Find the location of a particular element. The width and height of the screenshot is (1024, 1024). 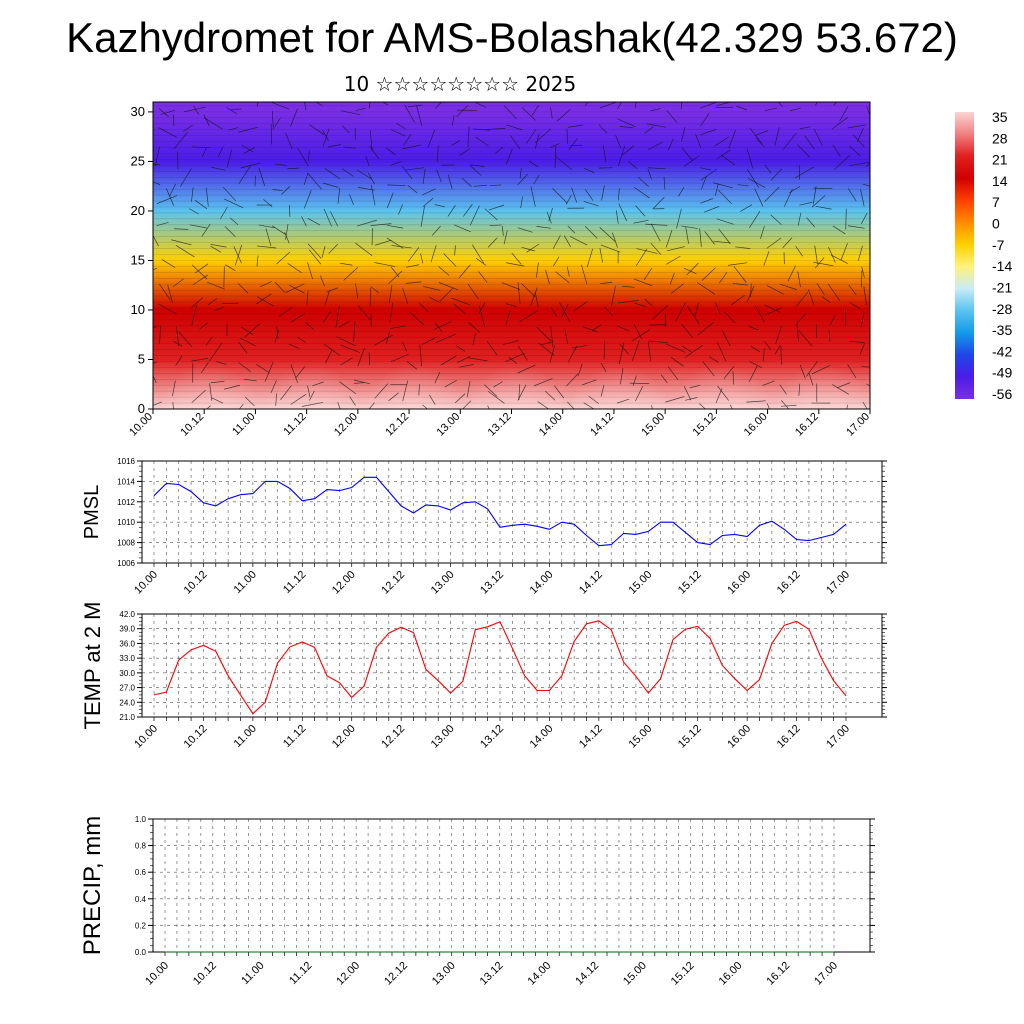

x-tick-label: 14.12 is located at coordinates (591, 737).